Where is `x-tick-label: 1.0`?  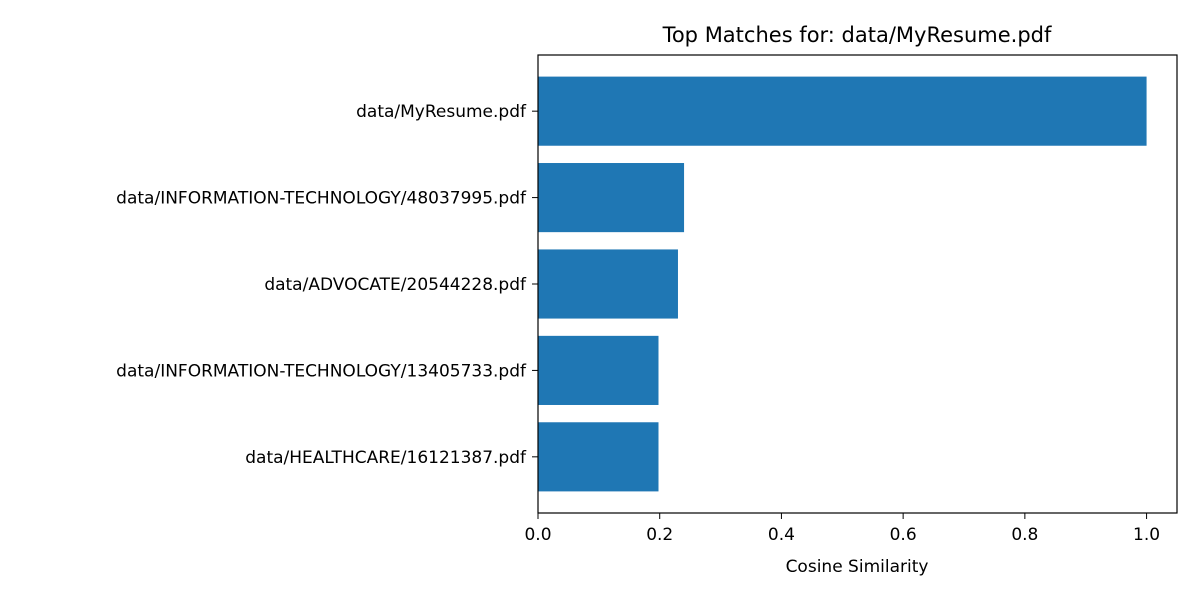 x-tick-label: 1.0 is located at coordinates (1146, 535).